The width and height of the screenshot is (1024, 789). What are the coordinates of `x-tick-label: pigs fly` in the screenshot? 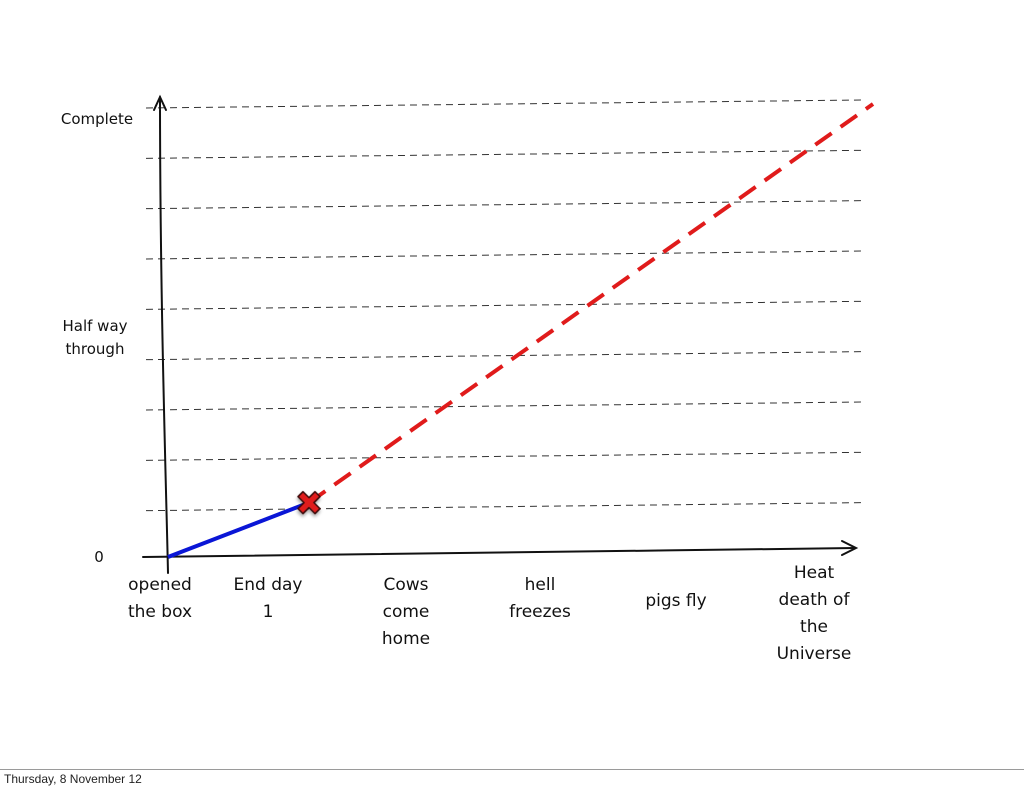 It's located at (675, 601).